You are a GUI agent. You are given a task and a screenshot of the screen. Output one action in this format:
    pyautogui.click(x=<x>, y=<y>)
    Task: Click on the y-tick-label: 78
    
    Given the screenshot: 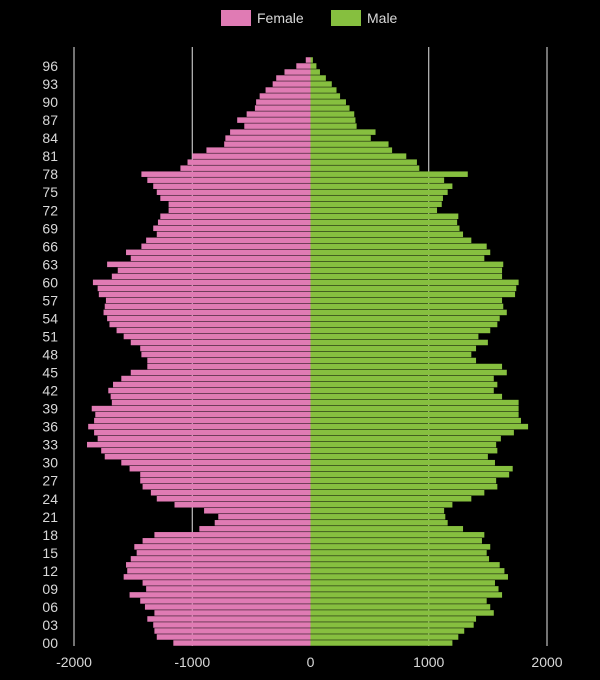 What is the action you would take?
    pyautogui.click(x=50, y=174)
    